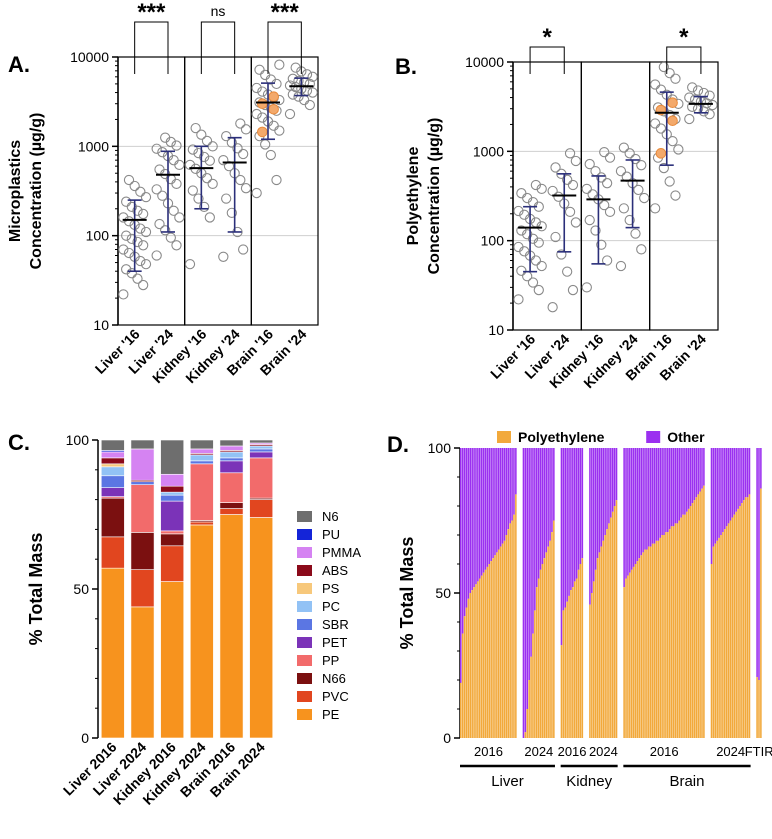 The height and width of the screenshot is (839, 772). What do you see at coordinates (488, 603) in the screenshot?
I see `sample-group-liver-2016: 2016` at bounding box center [488, 603].